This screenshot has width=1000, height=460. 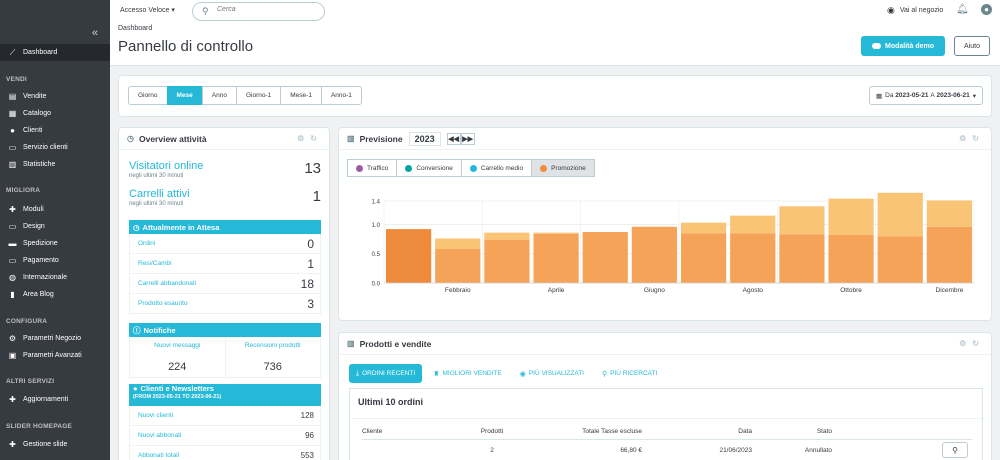 I want to click on sidebar-item-label: Aggiornamenti, so click(x=46, y=399).